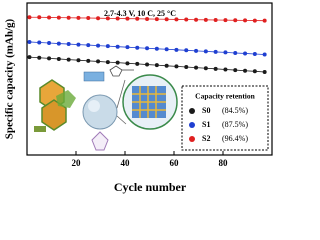  I want to click on y-axis-label: Specific capacity (mAh/g), so click(10, 78).